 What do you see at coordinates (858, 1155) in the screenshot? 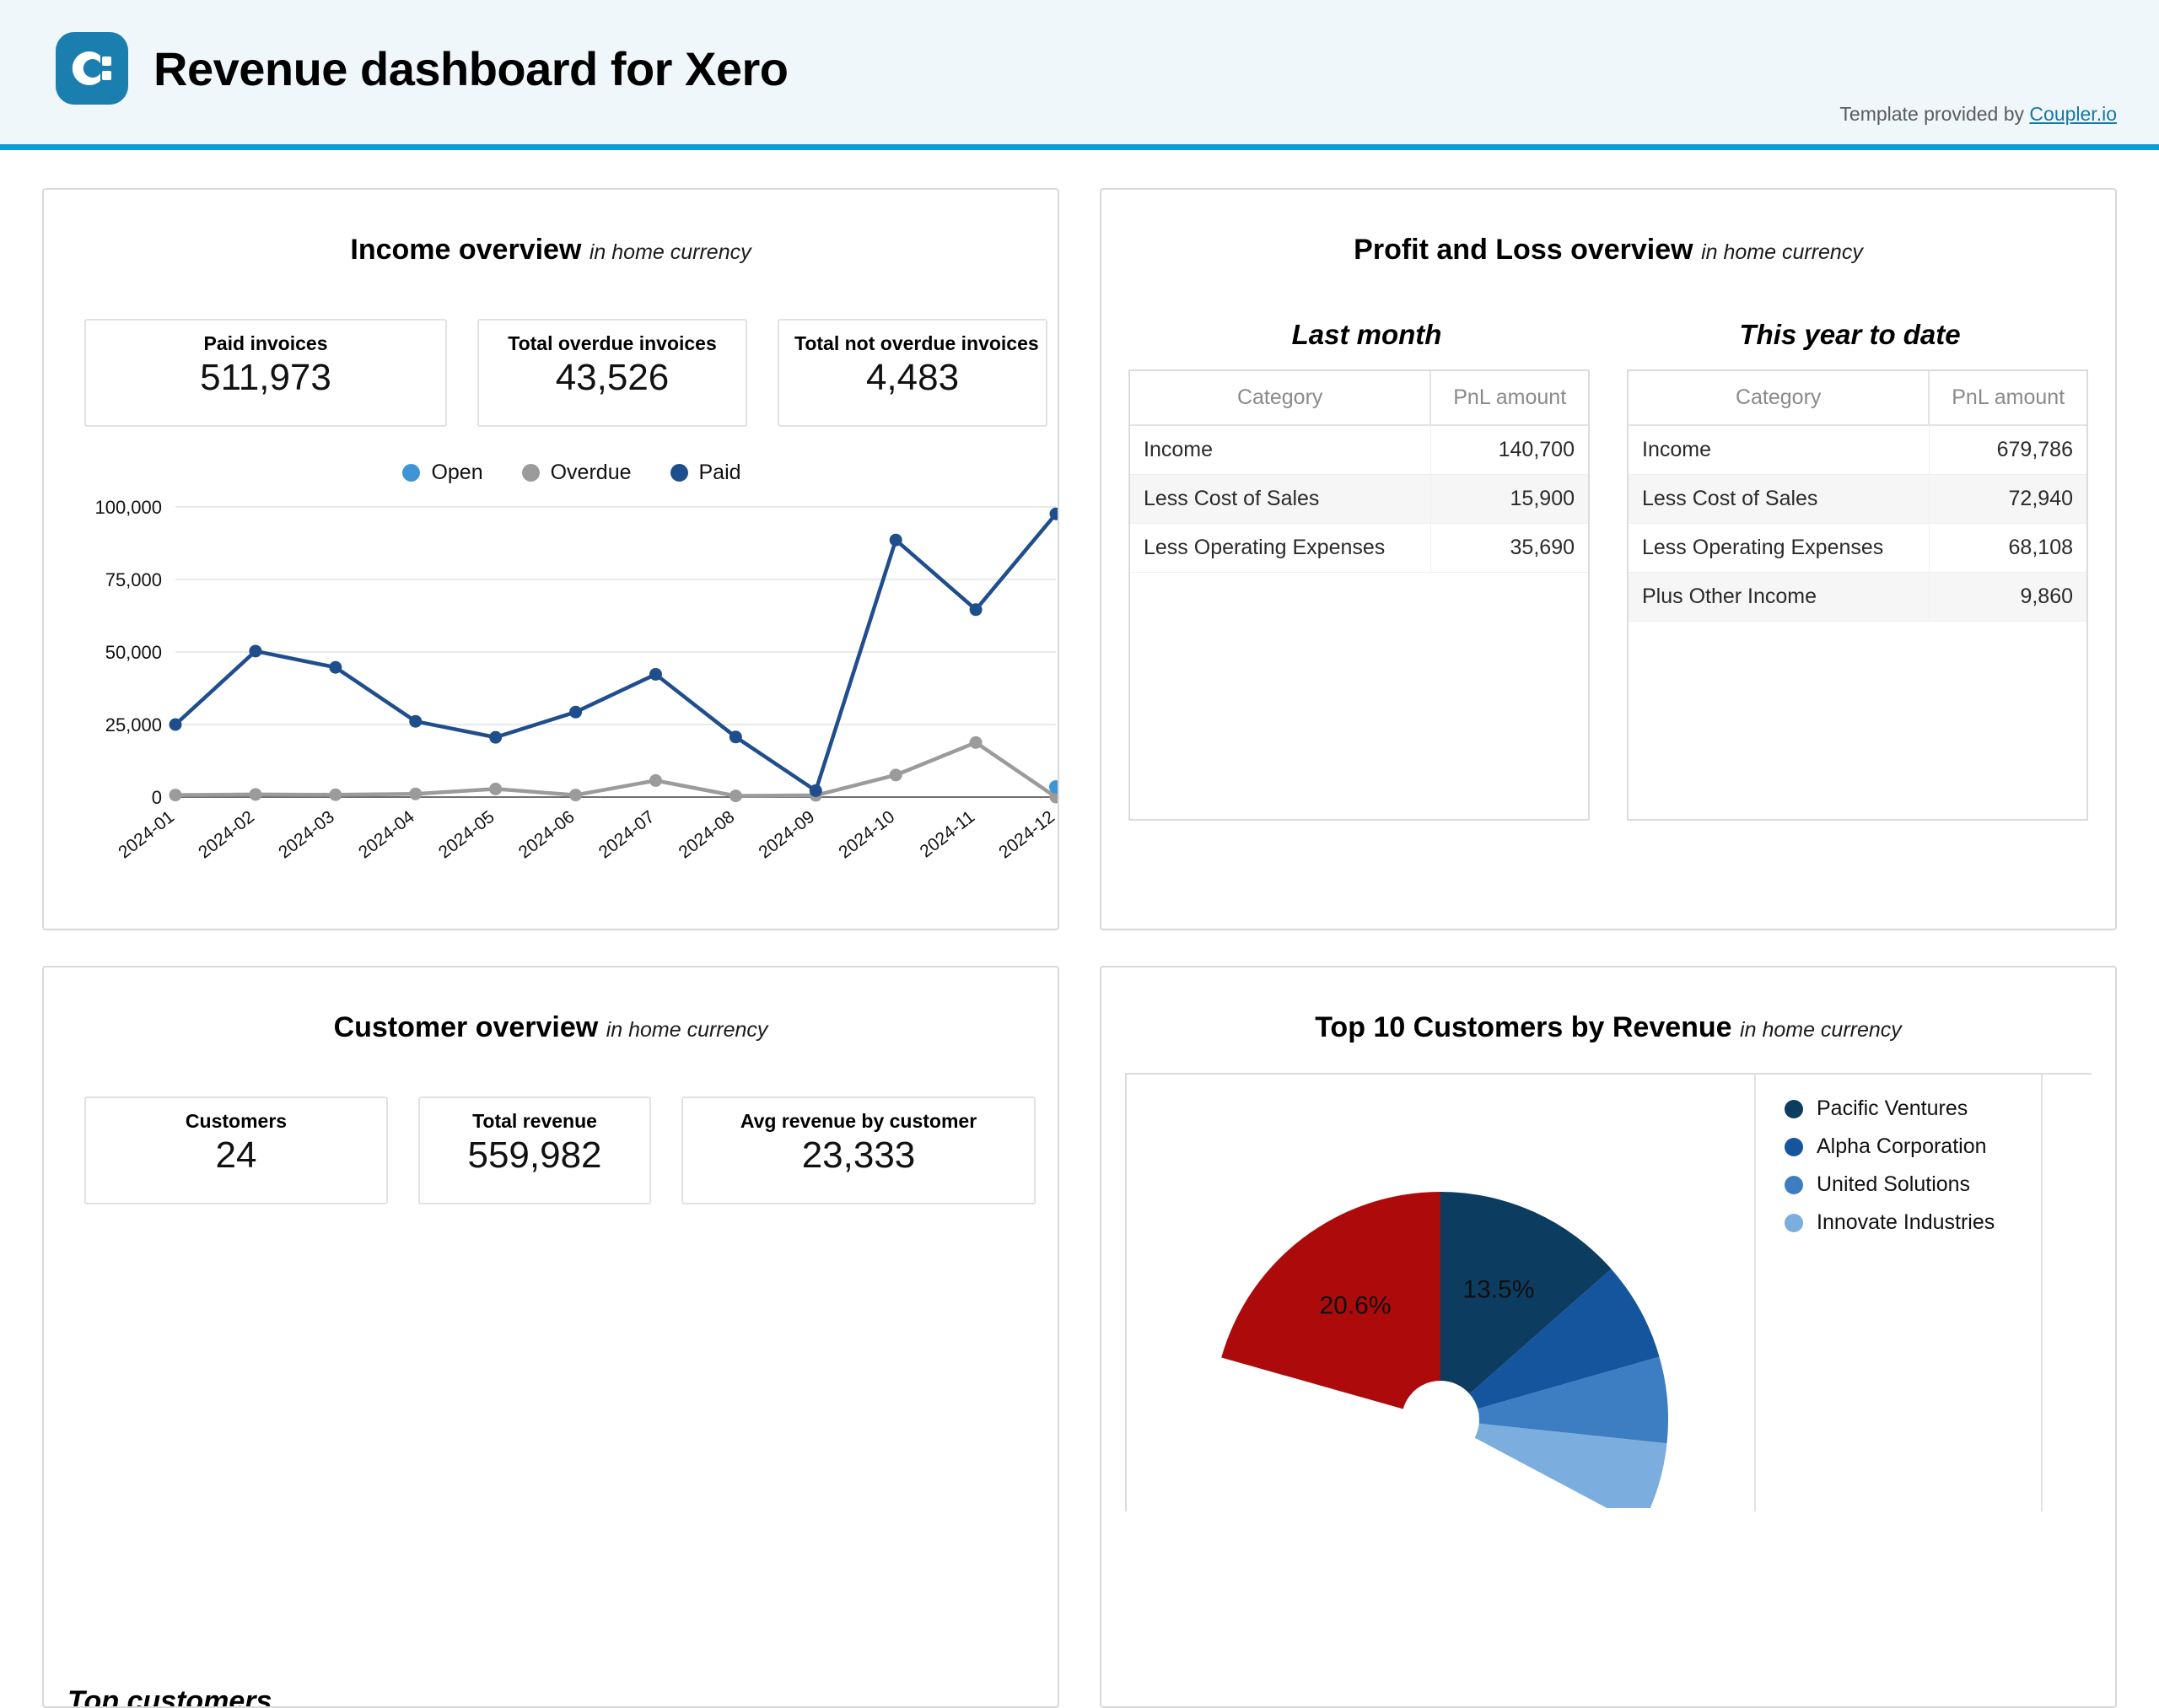
I see `kpi-value: 23,333` at bounding box center [858, 1155].